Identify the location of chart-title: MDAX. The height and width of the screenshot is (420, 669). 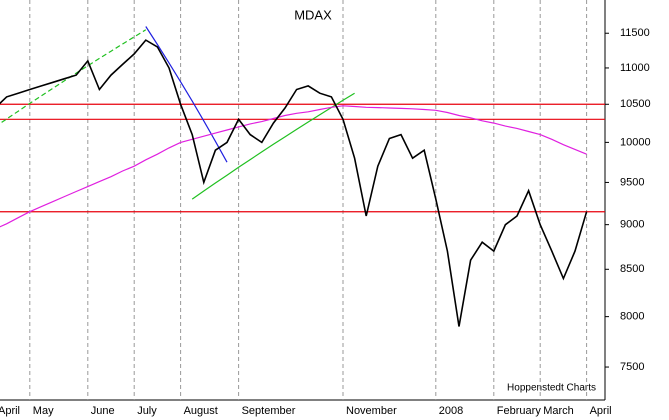
(313, 14).